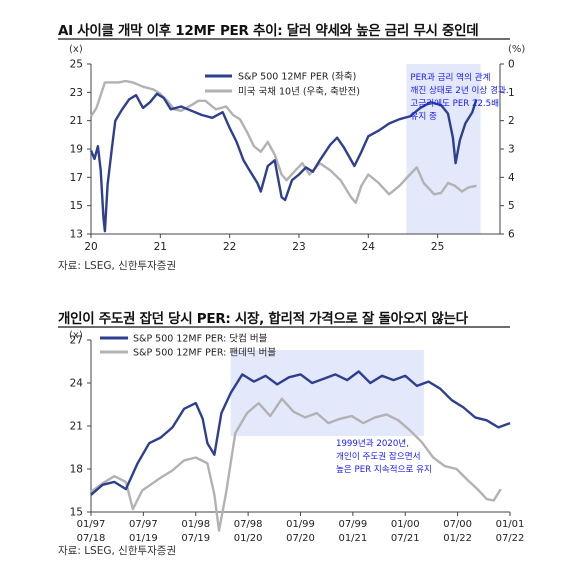  I want to click on chart-2-annotation-line: 1999년과 2020년,, so click(372, 443).